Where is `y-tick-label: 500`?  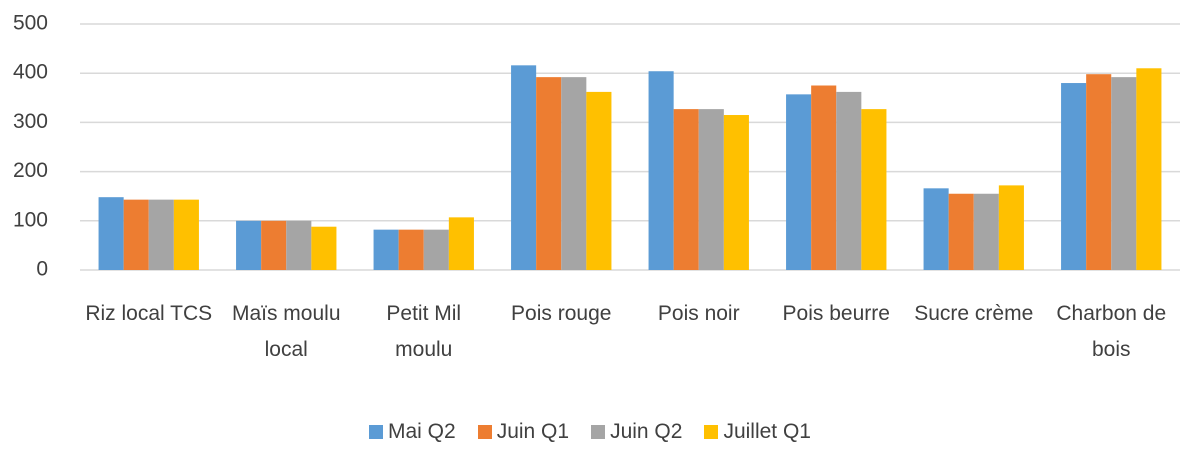
y-tick-label: 500 is located at coordinates (30, 23).